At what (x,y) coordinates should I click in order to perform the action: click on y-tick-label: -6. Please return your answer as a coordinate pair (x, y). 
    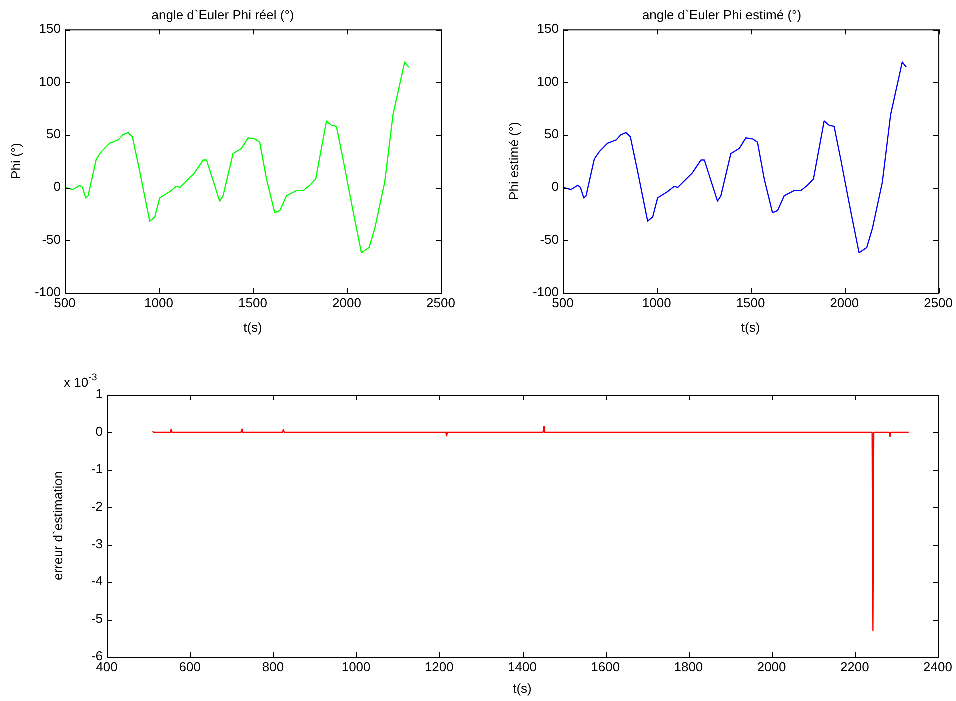
    Looking at the image, I should click on (97, 656).